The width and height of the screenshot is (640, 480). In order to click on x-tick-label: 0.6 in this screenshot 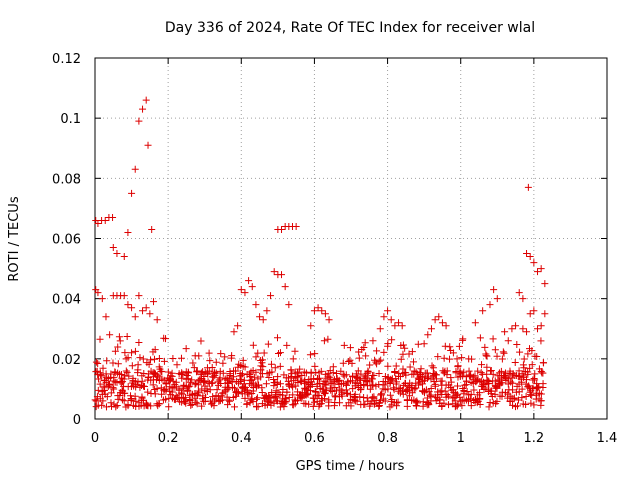, I will do `click(314, 438)`.